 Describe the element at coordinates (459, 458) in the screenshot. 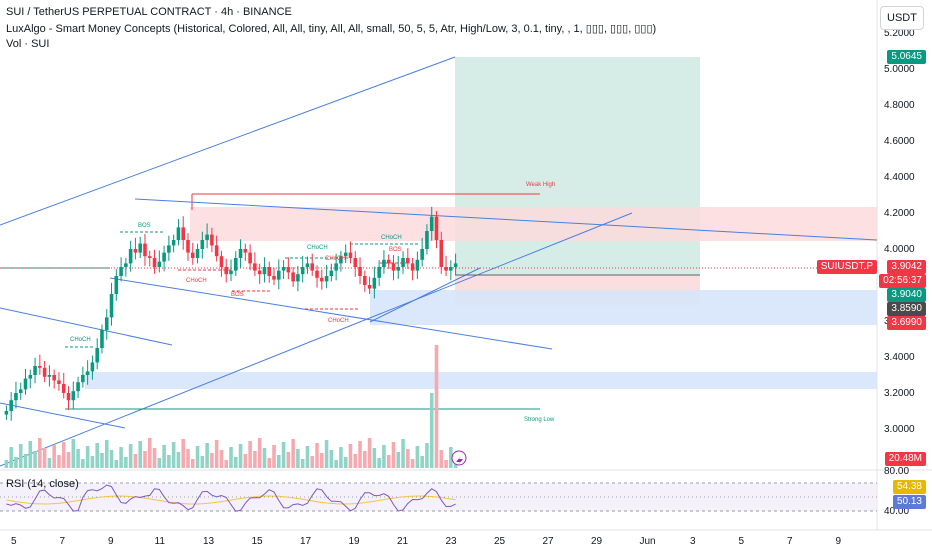

I see `replay-icon` at that location.